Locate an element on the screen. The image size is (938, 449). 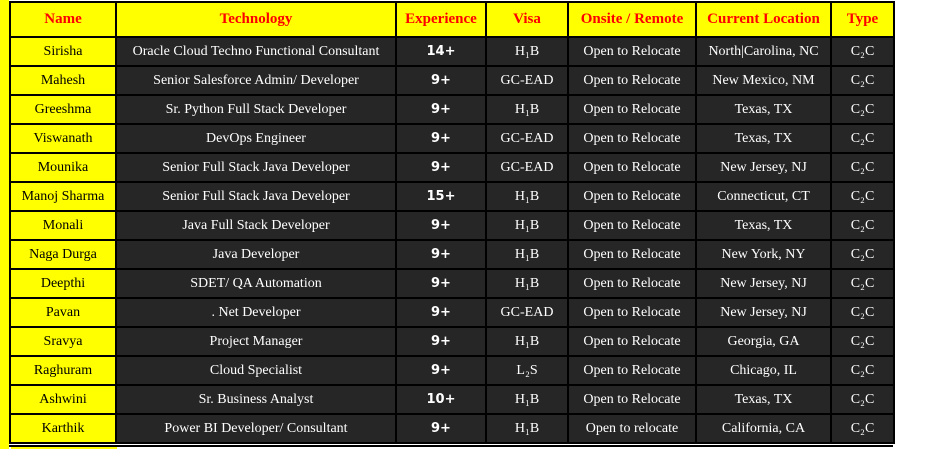
header-cell-onsite: Onsite / Remote is located at coordinates (632, 19).